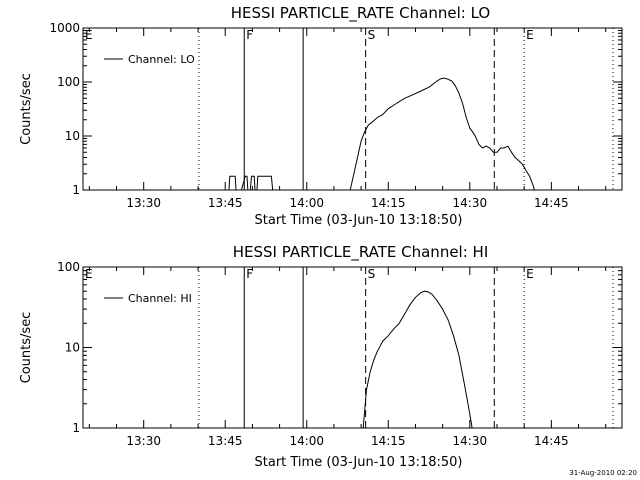 This screenshot has width=640, height=480. Describe the element at coordinates (361, 252) in the screenshot. I see `chart-title: HESSI PARTICLE_RATE Channel: HI` at that location.